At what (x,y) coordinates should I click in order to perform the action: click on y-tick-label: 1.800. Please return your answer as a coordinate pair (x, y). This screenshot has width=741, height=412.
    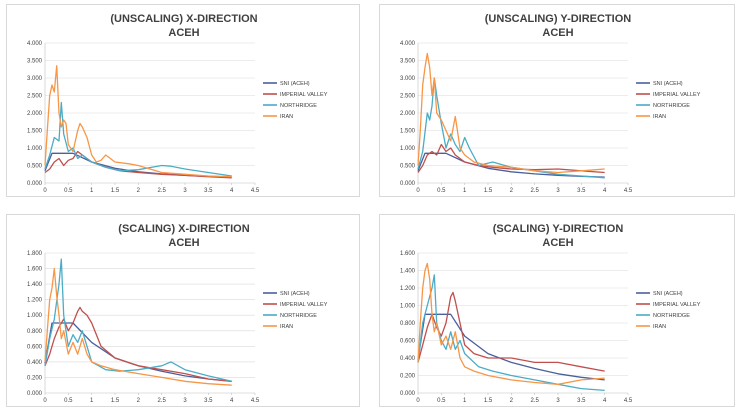
    Looking at the image, I should click on (35, 254).